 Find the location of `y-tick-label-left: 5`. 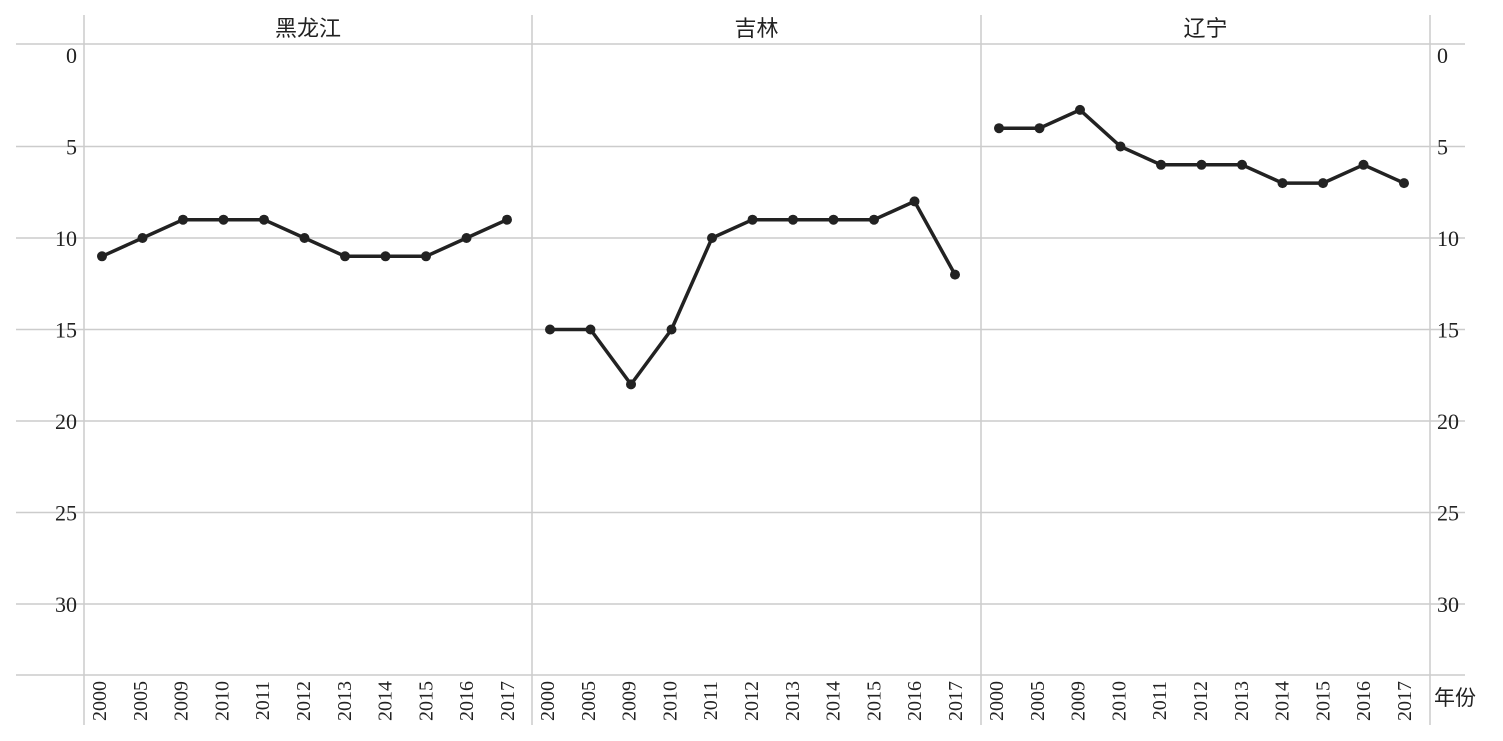

y-tick-label-left: 5 is located at coordinates (71, 147).